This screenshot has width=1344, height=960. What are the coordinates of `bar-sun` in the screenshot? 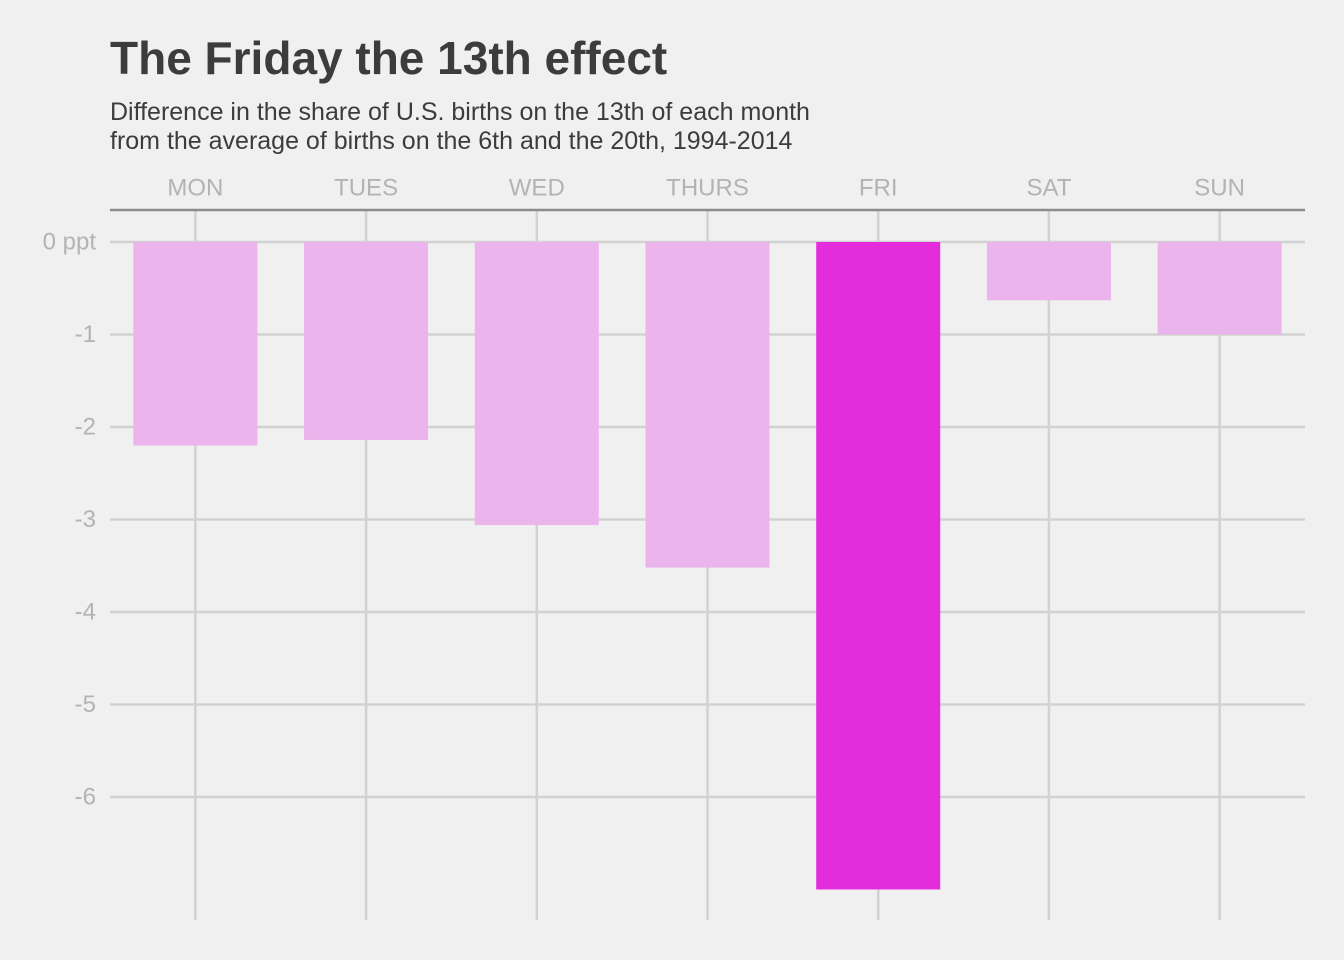 It's located at (1219, 288).